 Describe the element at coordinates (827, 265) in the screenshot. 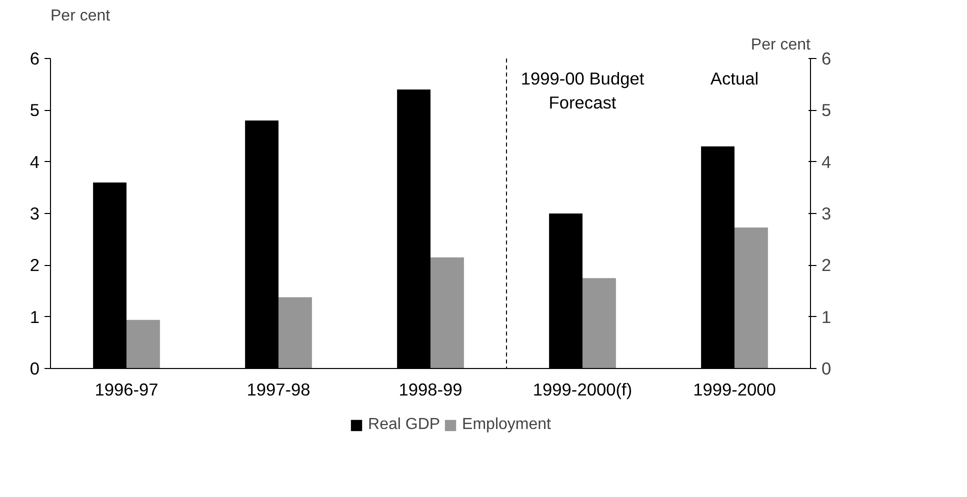

I see `y2-tick-label: 2` at that location.